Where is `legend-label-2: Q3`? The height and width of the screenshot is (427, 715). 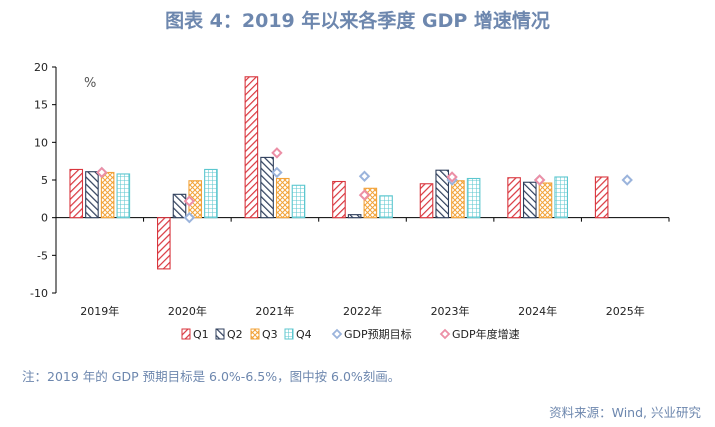 legend-label-2: Q3 is located at coordinates (270, 334).